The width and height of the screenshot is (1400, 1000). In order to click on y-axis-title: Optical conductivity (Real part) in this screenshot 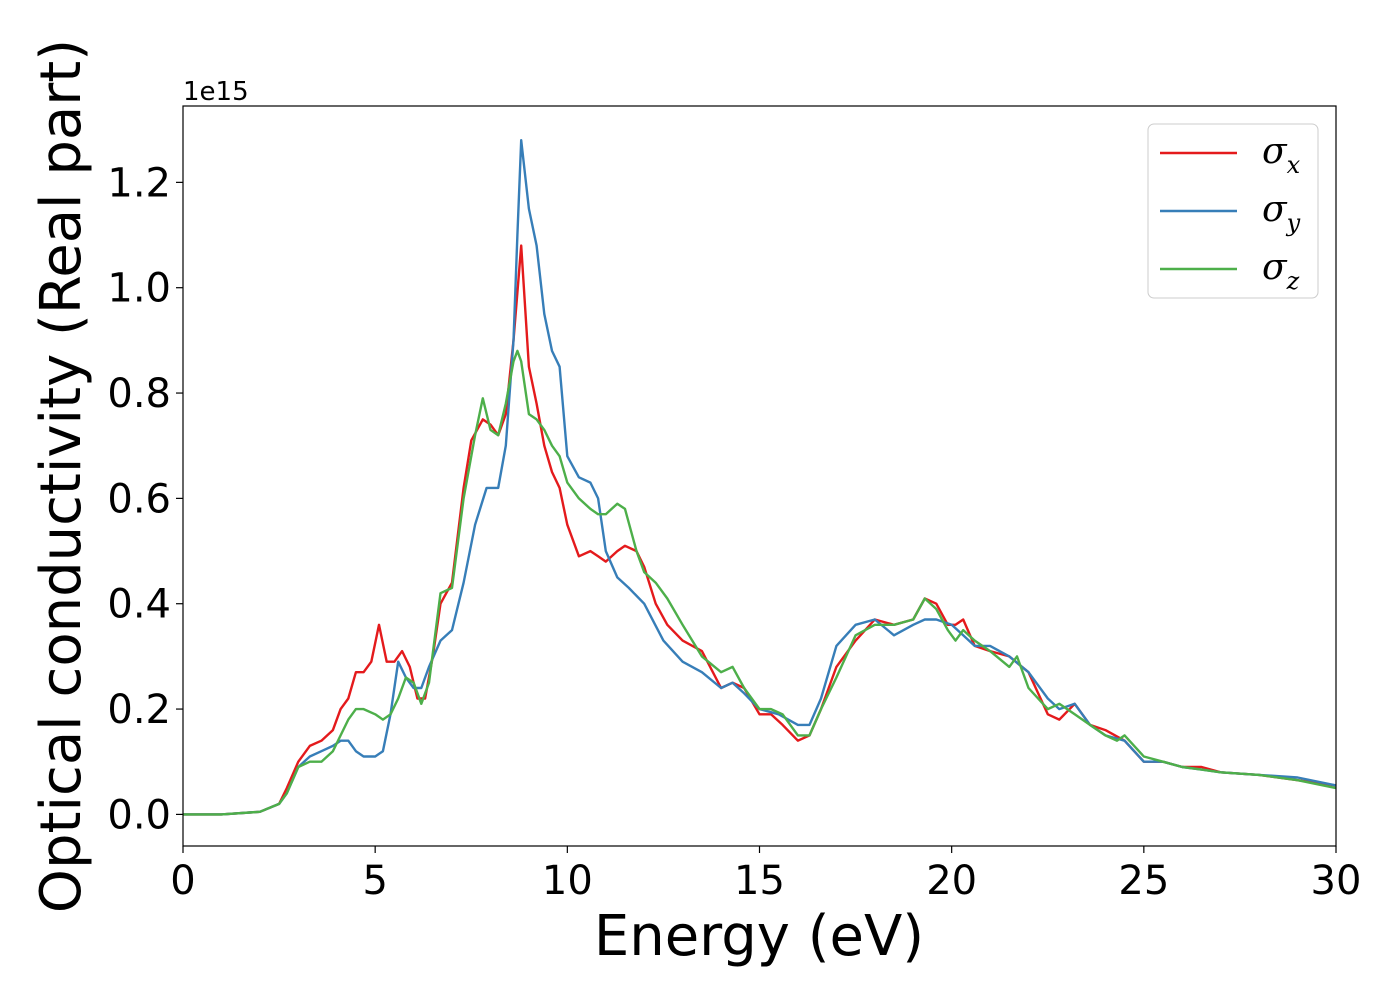, I will do `click(61, 476)`.